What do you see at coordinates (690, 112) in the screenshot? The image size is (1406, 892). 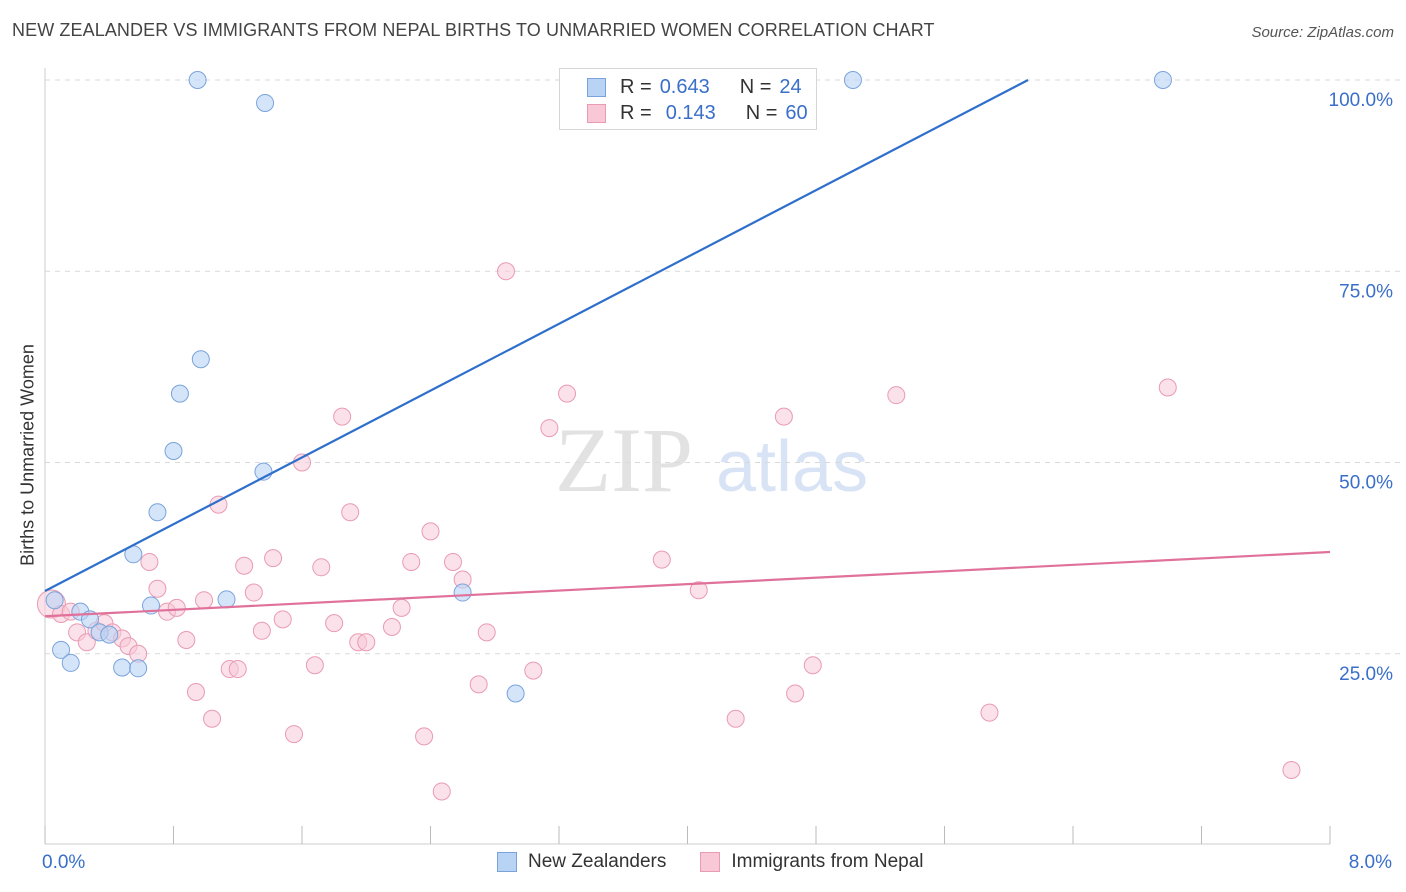 I see `r-value: 0.143` at bounding box center [690, 112].